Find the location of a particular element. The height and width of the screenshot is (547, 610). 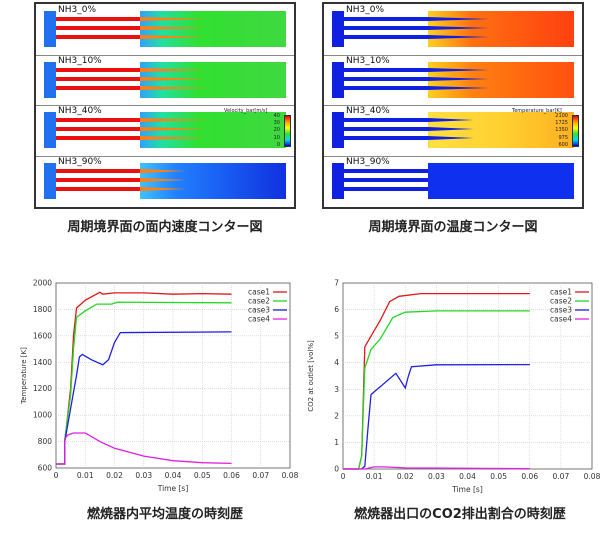

colorbar-tick: 10 is located at coordinates (276, 137).